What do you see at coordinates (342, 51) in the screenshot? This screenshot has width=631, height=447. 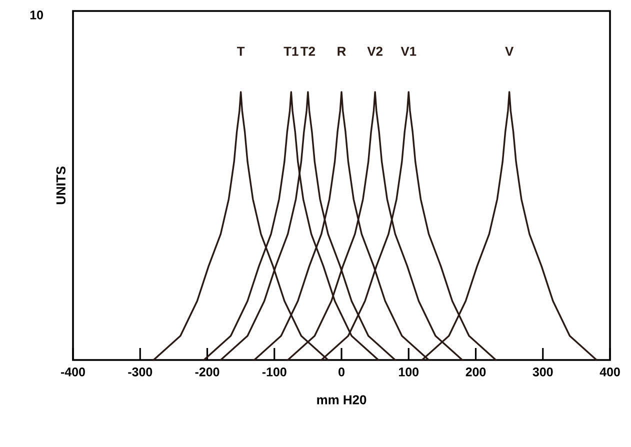 I see `text: R` at bounding box center [342, 51].